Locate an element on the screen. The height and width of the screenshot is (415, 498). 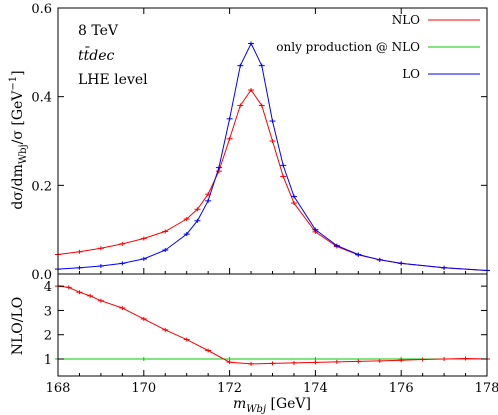
x-tick-label: 172 is located at coordinates (229, 388).